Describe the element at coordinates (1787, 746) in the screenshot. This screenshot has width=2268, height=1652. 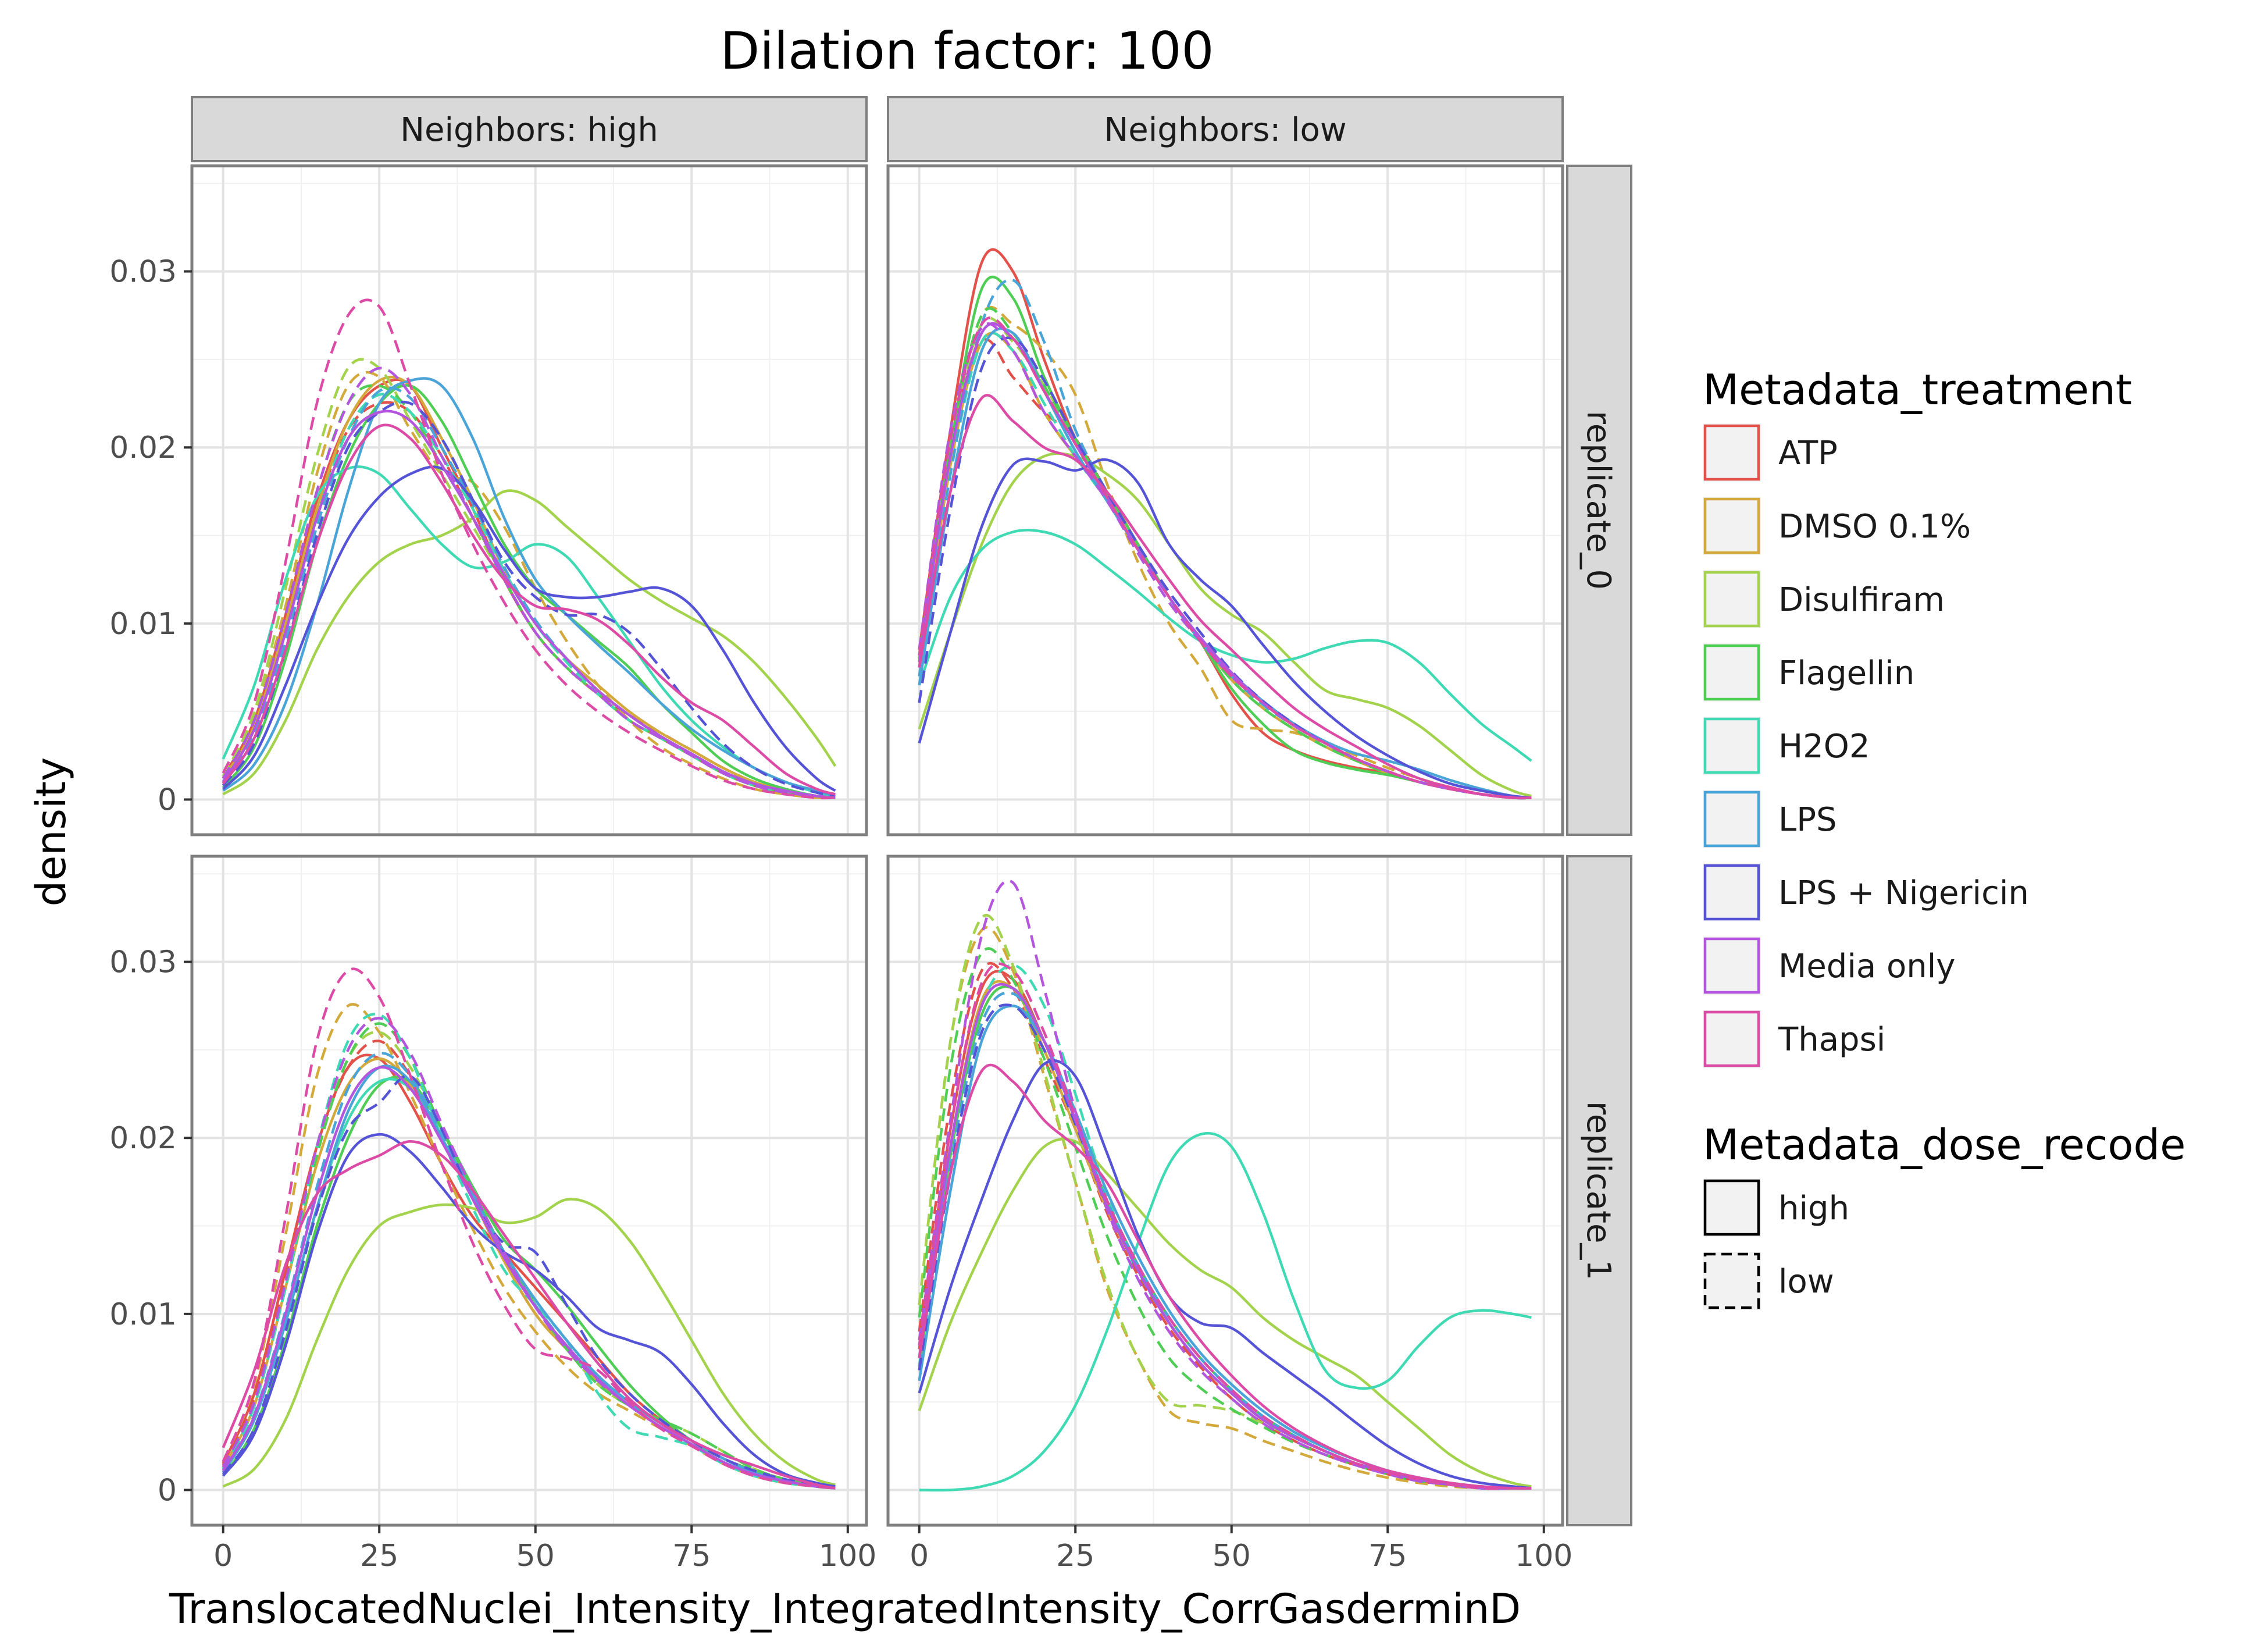
I see `legend-item-treatment: H2O2` at that location.